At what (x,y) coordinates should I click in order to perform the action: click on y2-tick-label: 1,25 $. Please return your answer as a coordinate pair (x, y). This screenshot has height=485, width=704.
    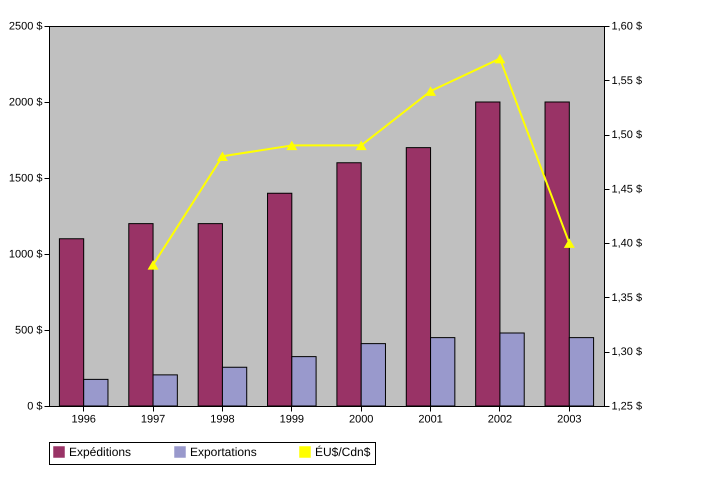
    Looking at the image, I should click on (627, 406).